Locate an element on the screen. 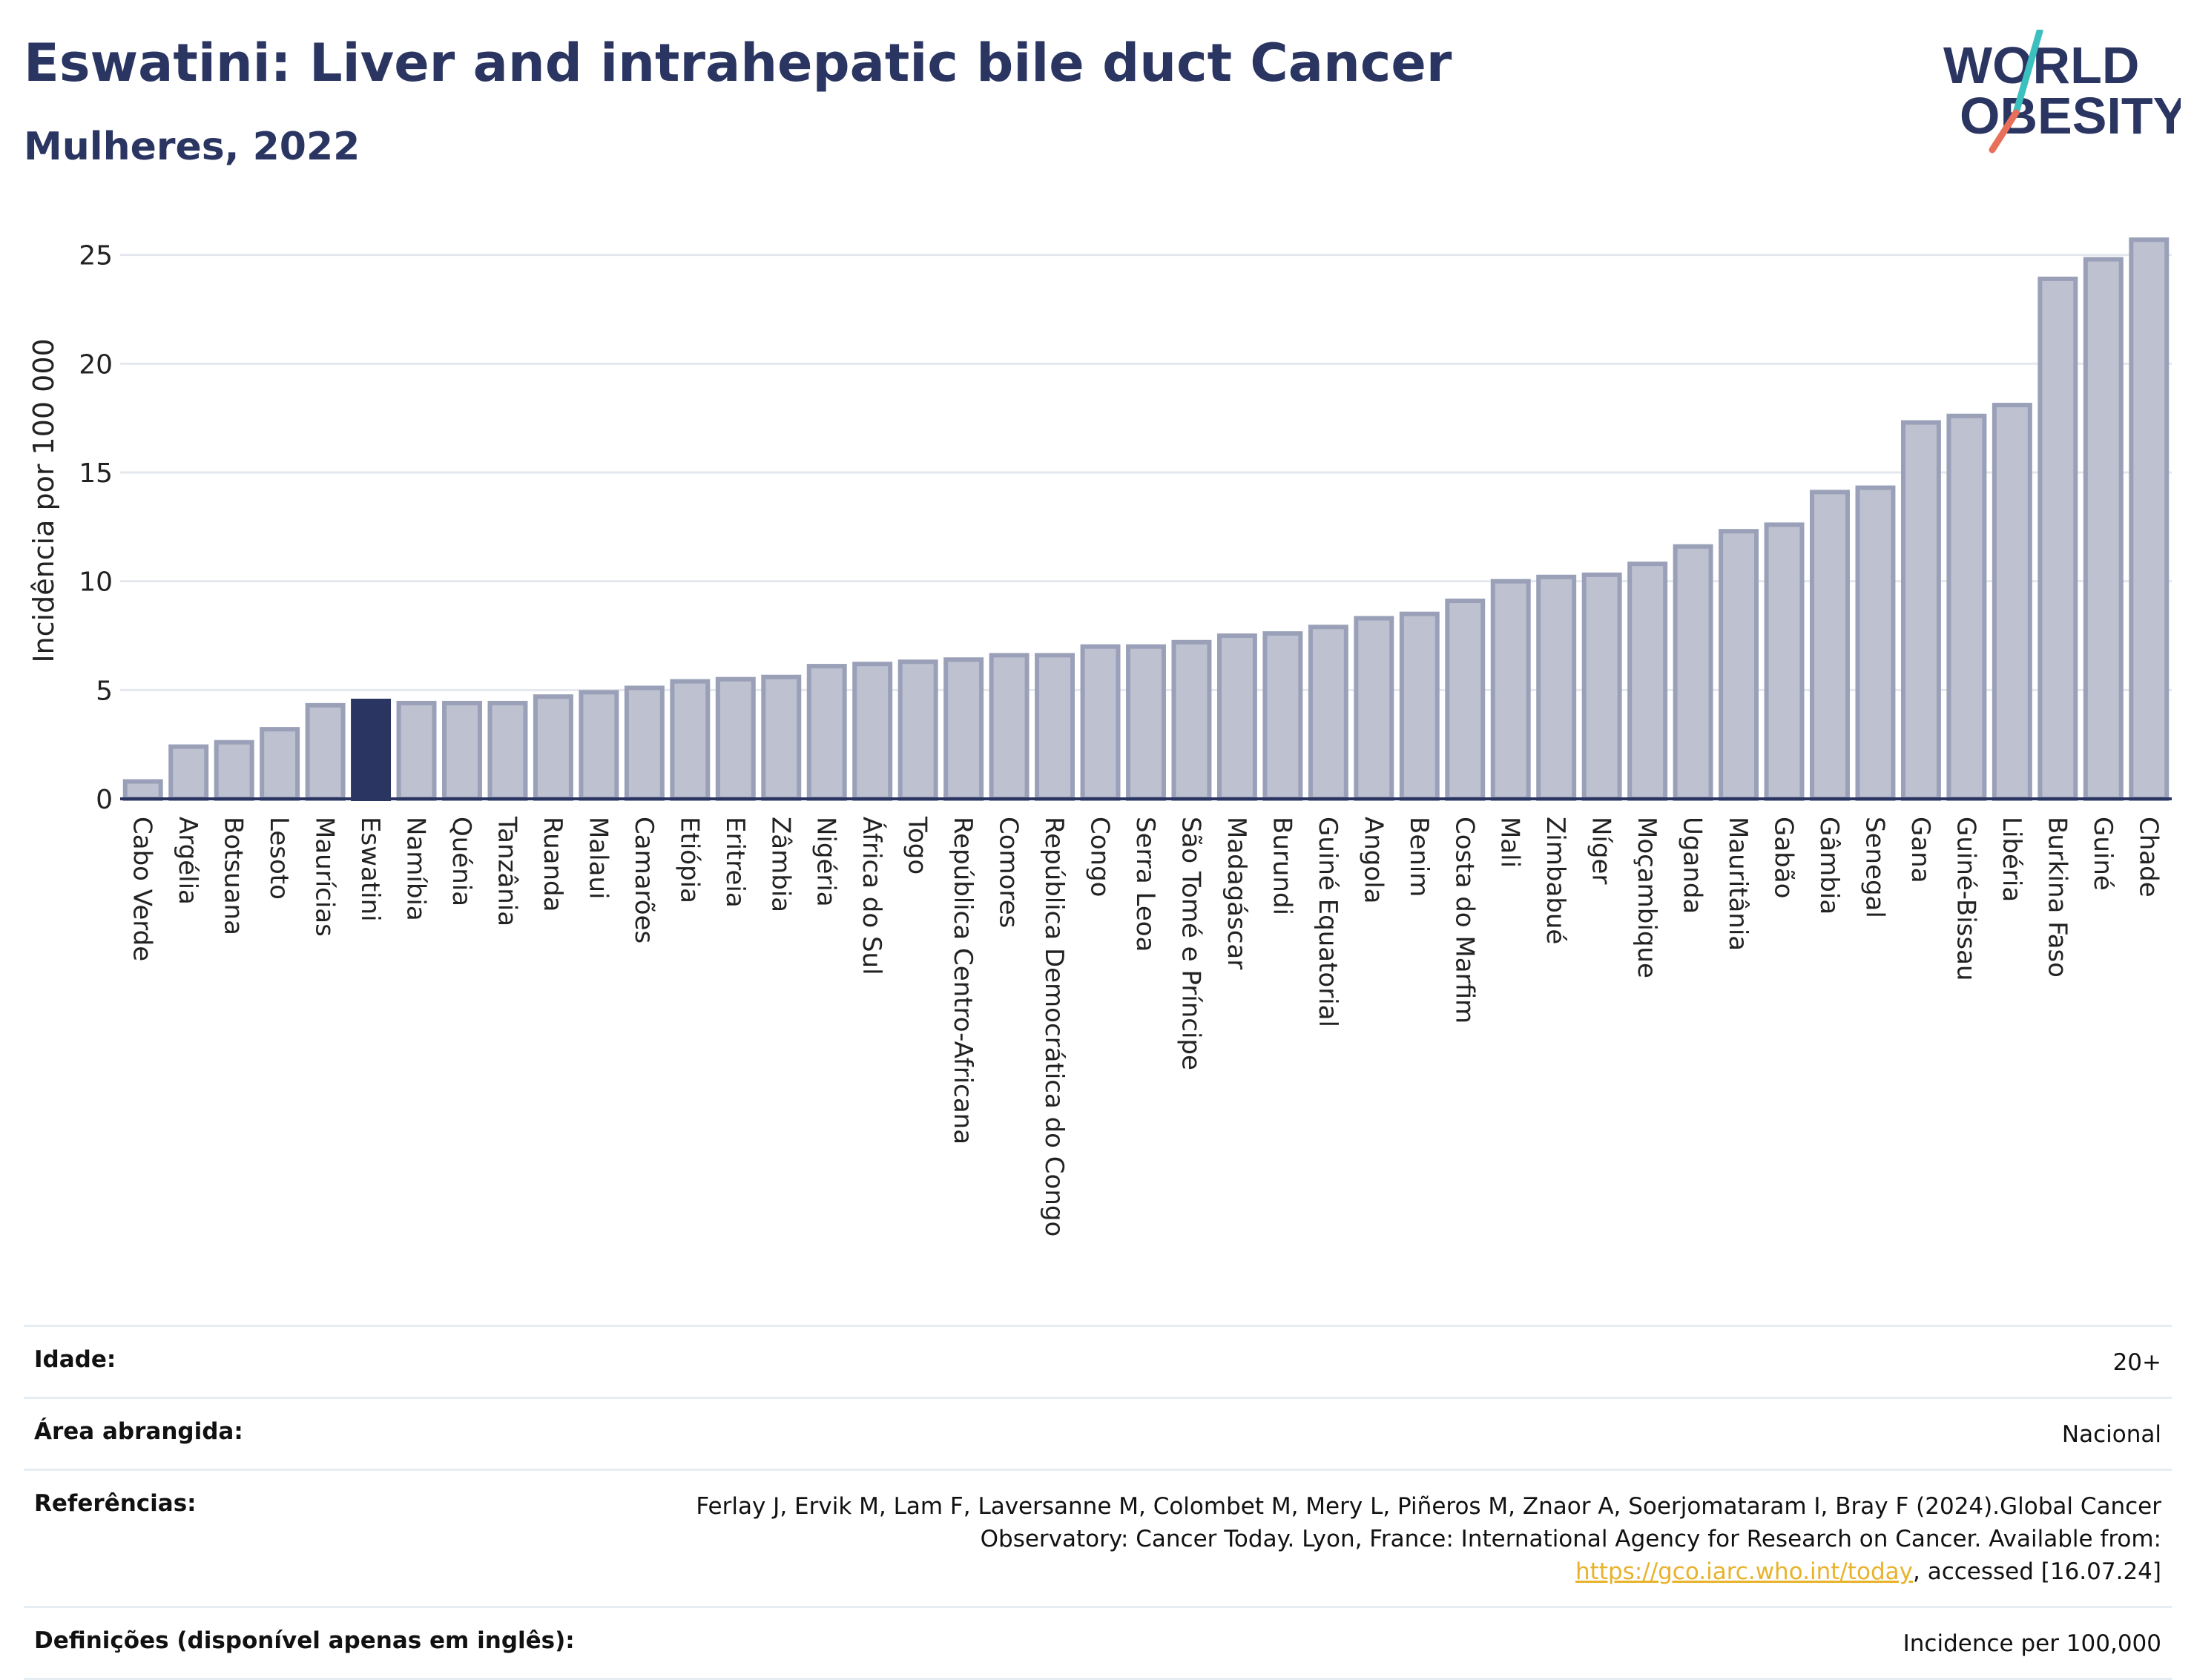 Image resolution: width=2194 pixels, height=1680 pixels. info-label: Área abrangida: is located at coordinates (138, 1432).